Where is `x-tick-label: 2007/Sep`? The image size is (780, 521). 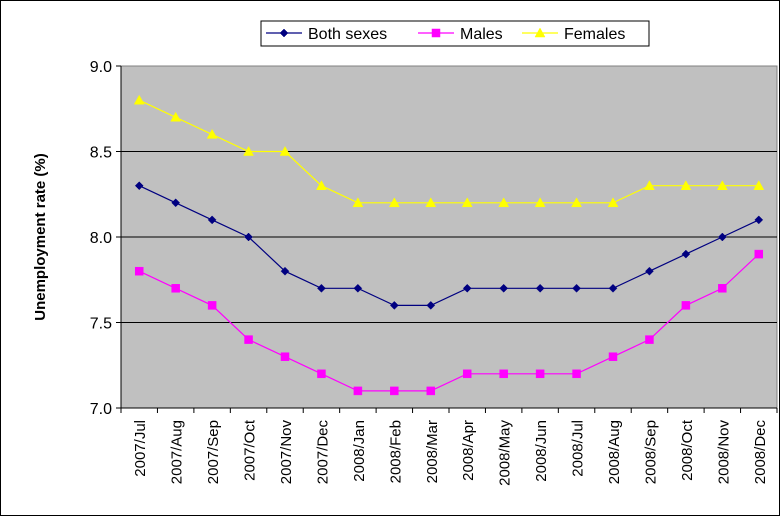
x-tick-label: 2007/Sep is located at coordinates (213, 452).